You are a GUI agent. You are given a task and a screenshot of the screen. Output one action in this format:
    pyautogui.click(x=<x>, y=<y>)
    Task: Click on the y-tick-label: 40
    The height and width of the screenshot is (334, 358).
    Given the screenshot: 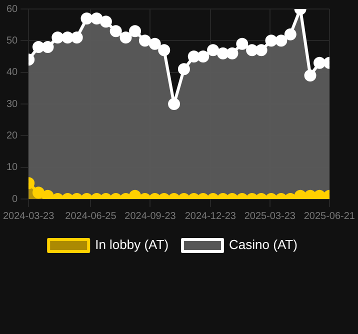 What is the action you would take?
    pyautogui.click(x=12, y=72)
    